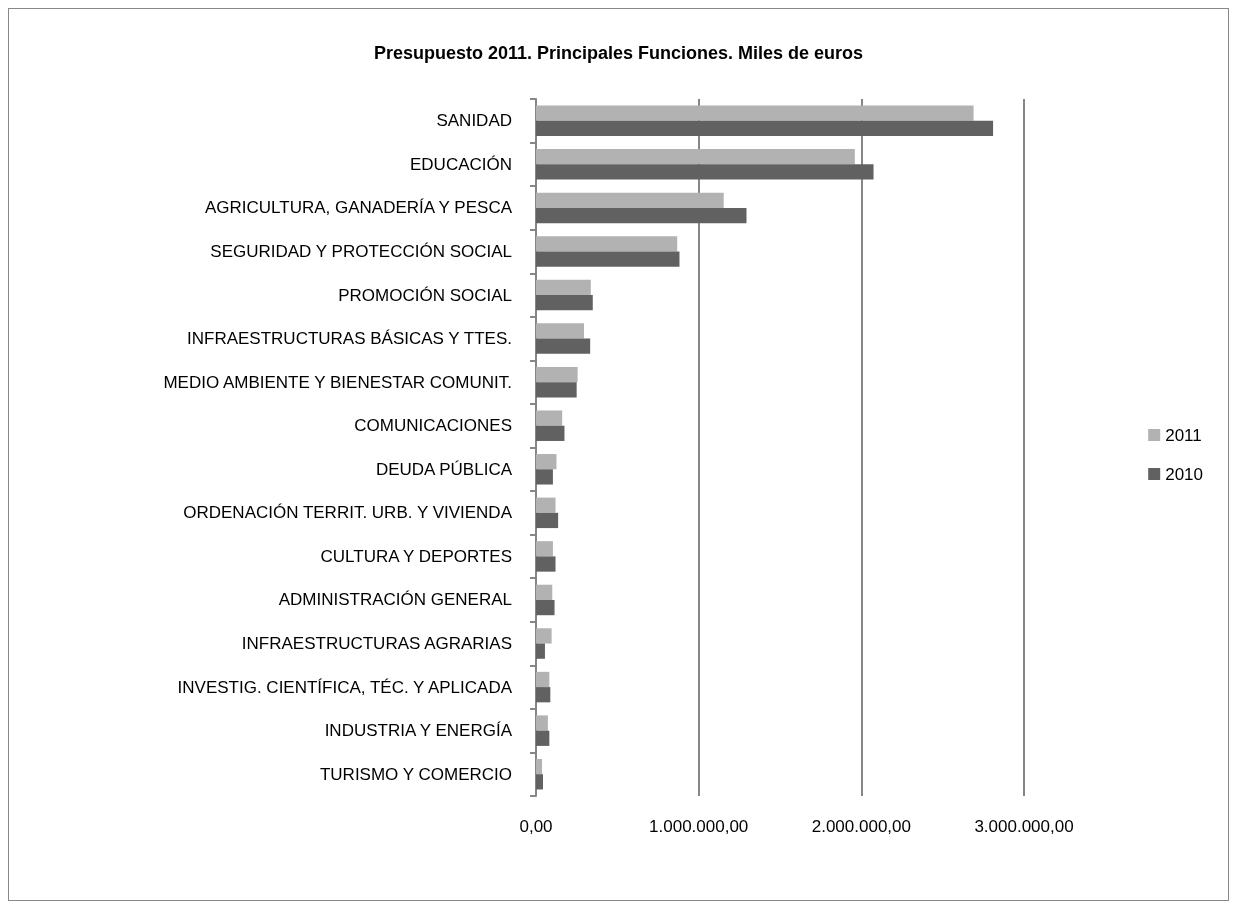 The width and height of the screenshot is (1239, 911). What do you see at coordinates (361, 251) in the screenshot?
I see `y-tick-label: SEGURIDAD Y PROTECCIÓN SOCIAL` at bounding box center [361, 251].